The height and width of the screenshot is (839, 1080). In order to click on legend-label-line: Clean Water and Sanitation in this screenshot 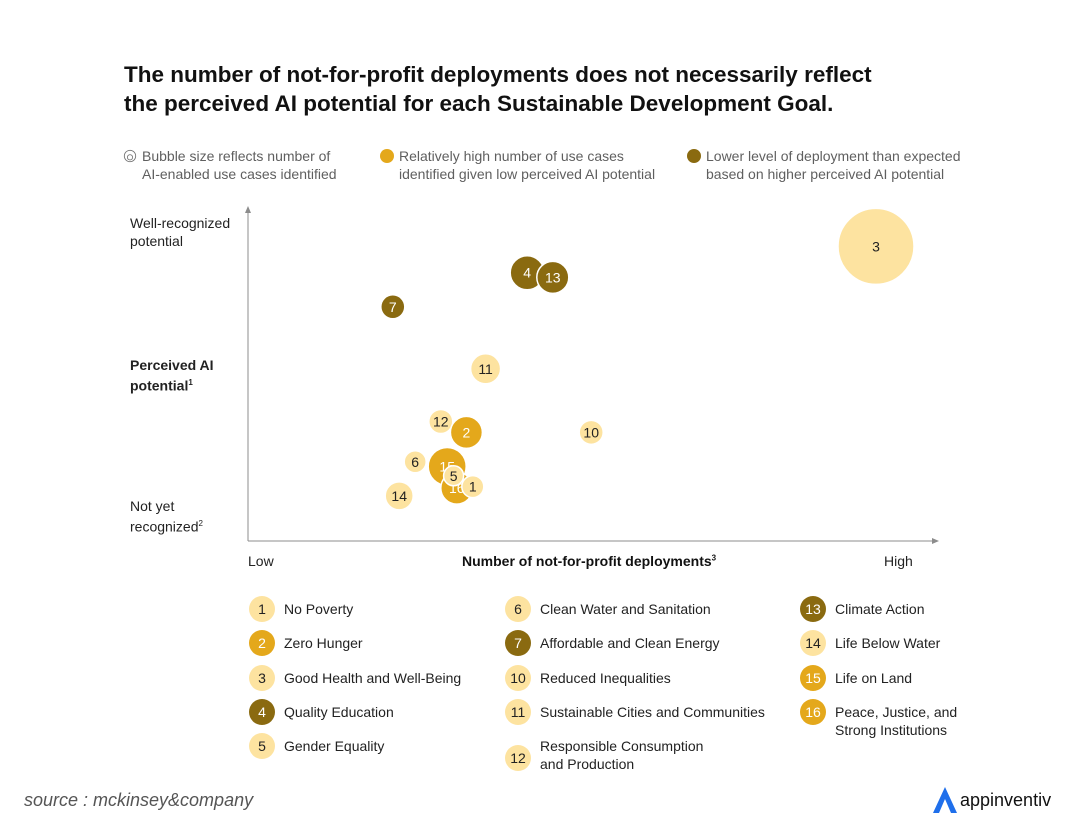, I will do `click(625, 609)`.